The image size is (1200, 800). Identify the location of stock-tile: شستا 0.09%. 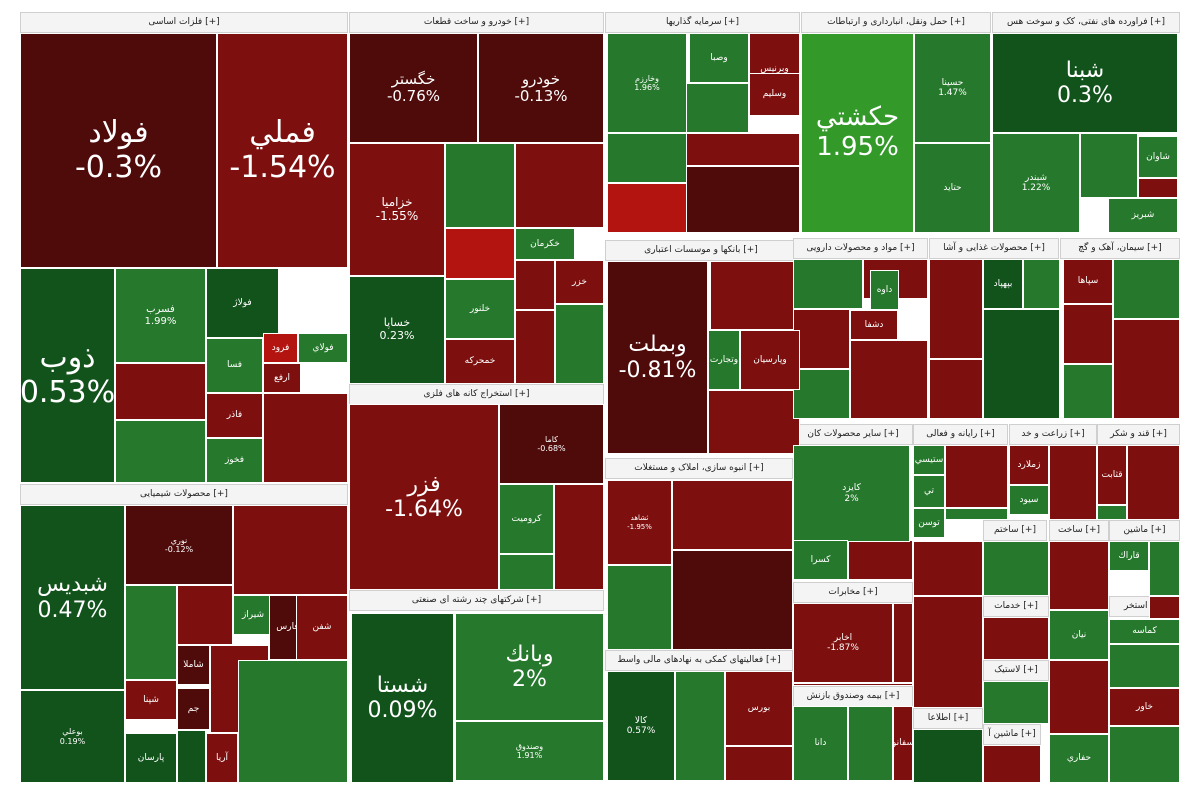
(402, 698).